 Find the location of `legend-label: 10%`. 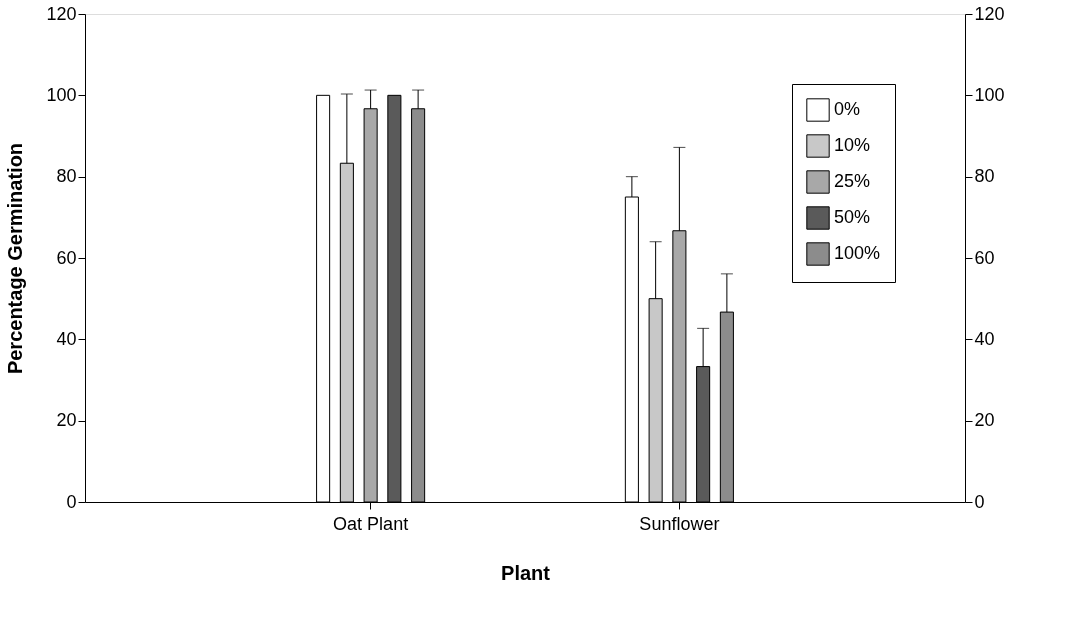

legend-label: 10% is located at coordinates (852, 145).